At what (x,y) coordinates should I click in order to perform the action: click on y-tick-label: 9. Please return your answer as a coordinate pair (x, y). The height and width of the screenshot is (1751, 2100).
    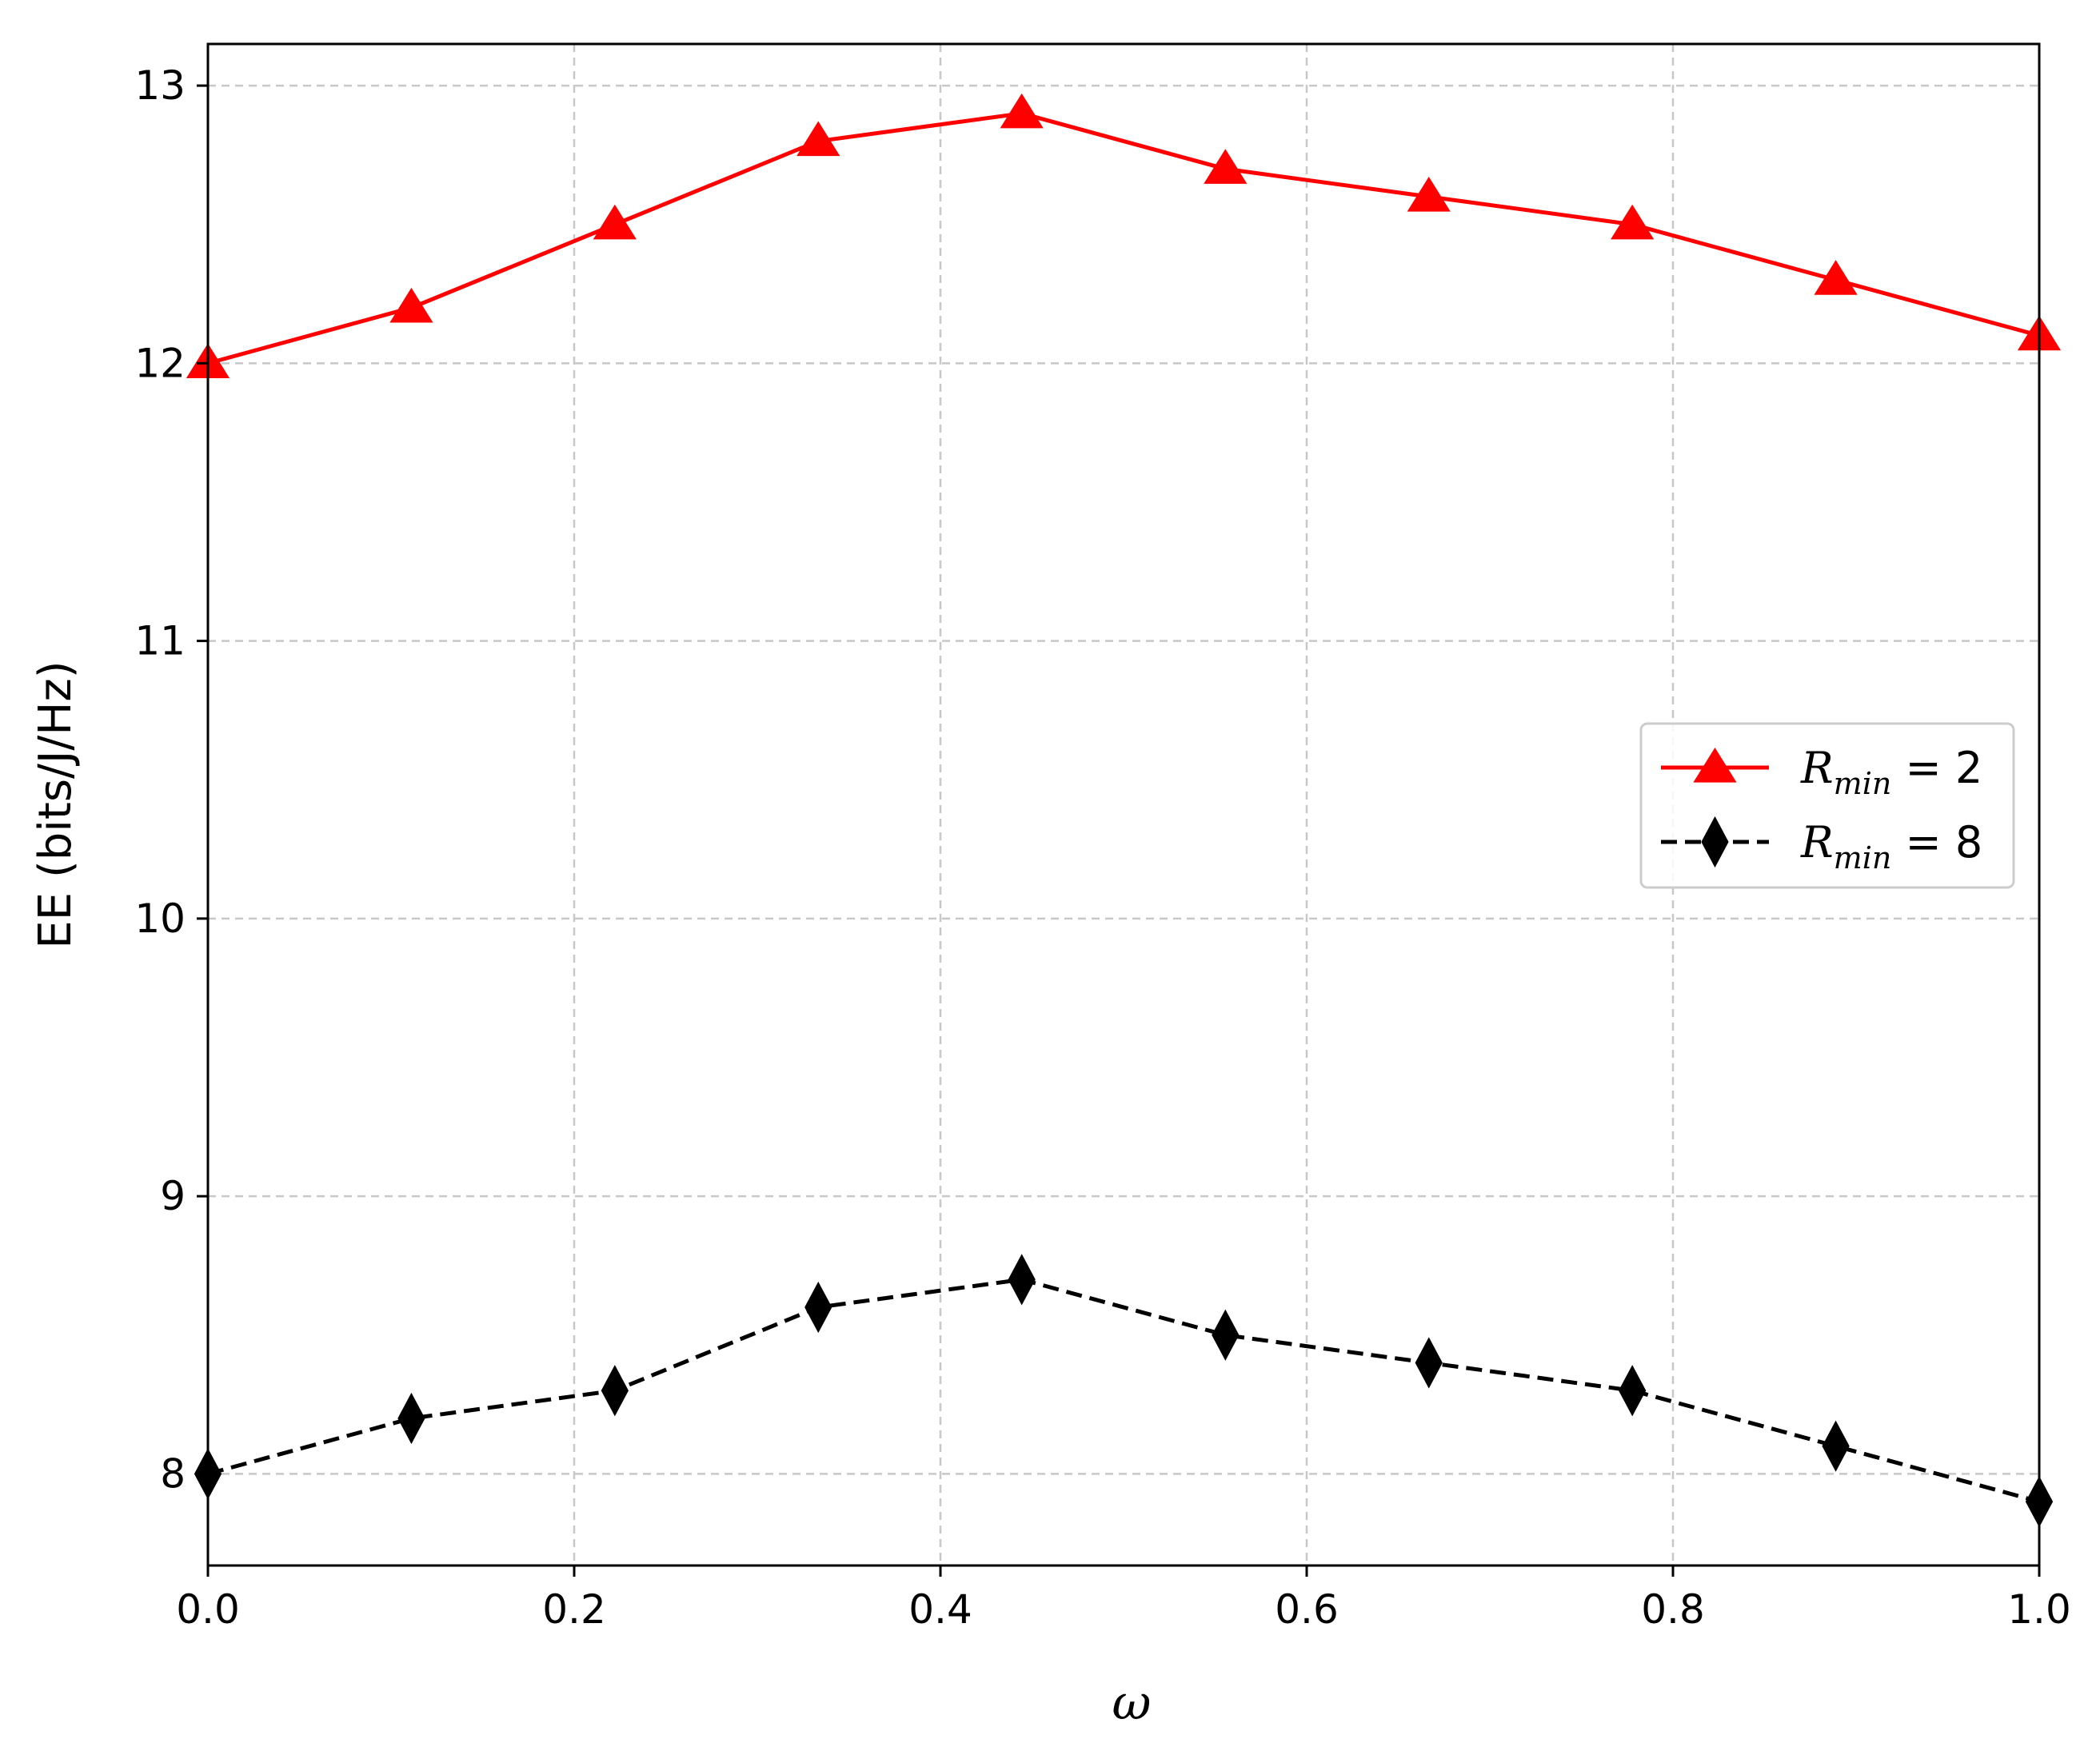
    Looking at the image, I should click on (173, 1196).